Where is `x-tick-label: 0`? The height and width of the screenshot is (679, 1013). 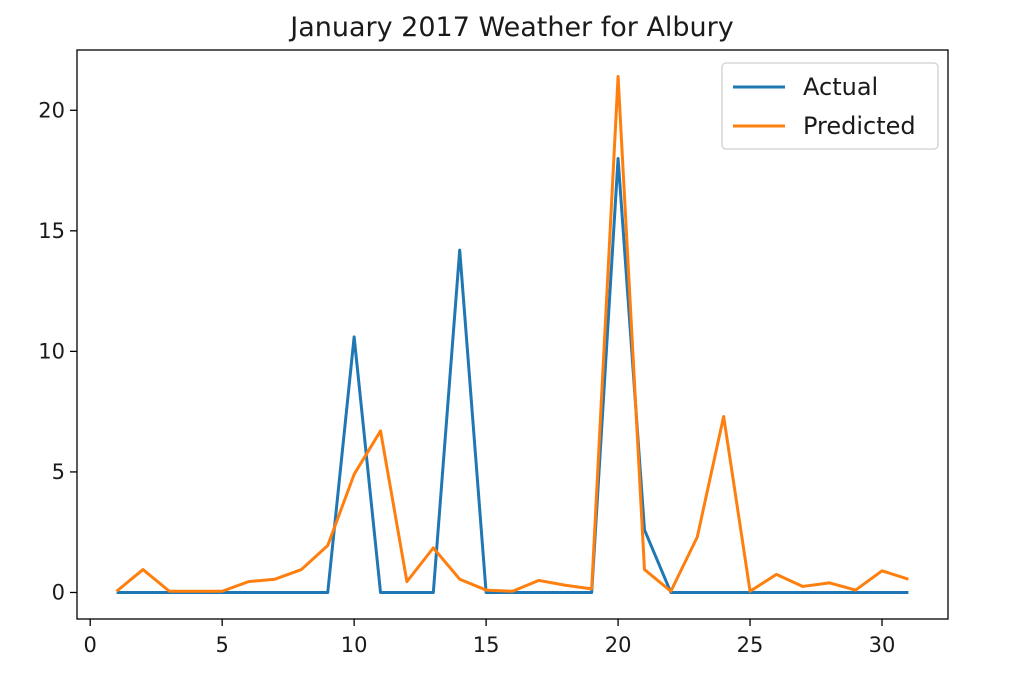
x-tick-label: 0 is located at coordinates (90, 645).